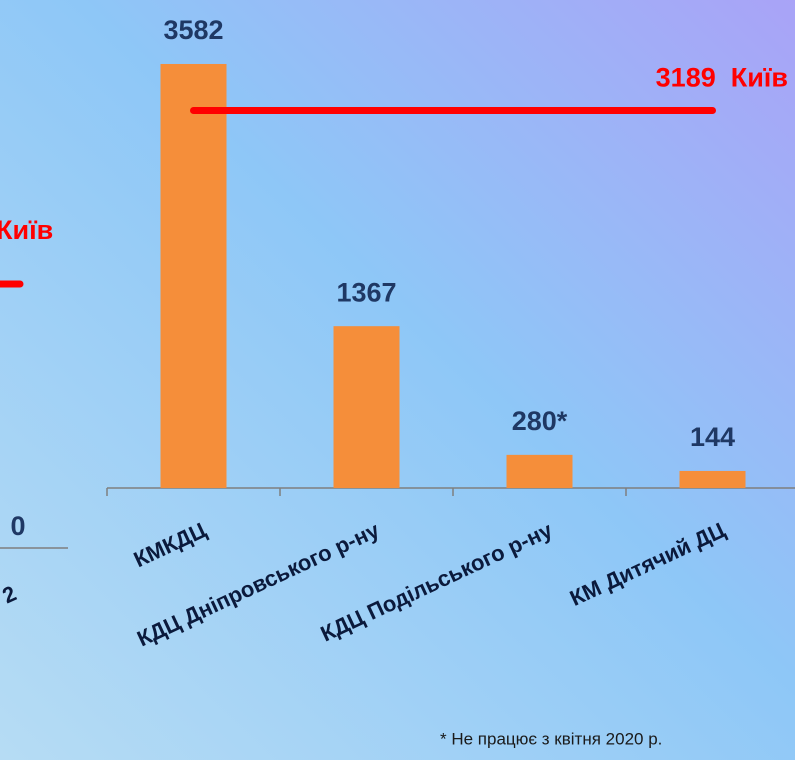 The width and height of the screenshot is (795, 760). Describe the element at coordinates (193, 30) in the screenshot. I see `value-label: 3582` at that location.